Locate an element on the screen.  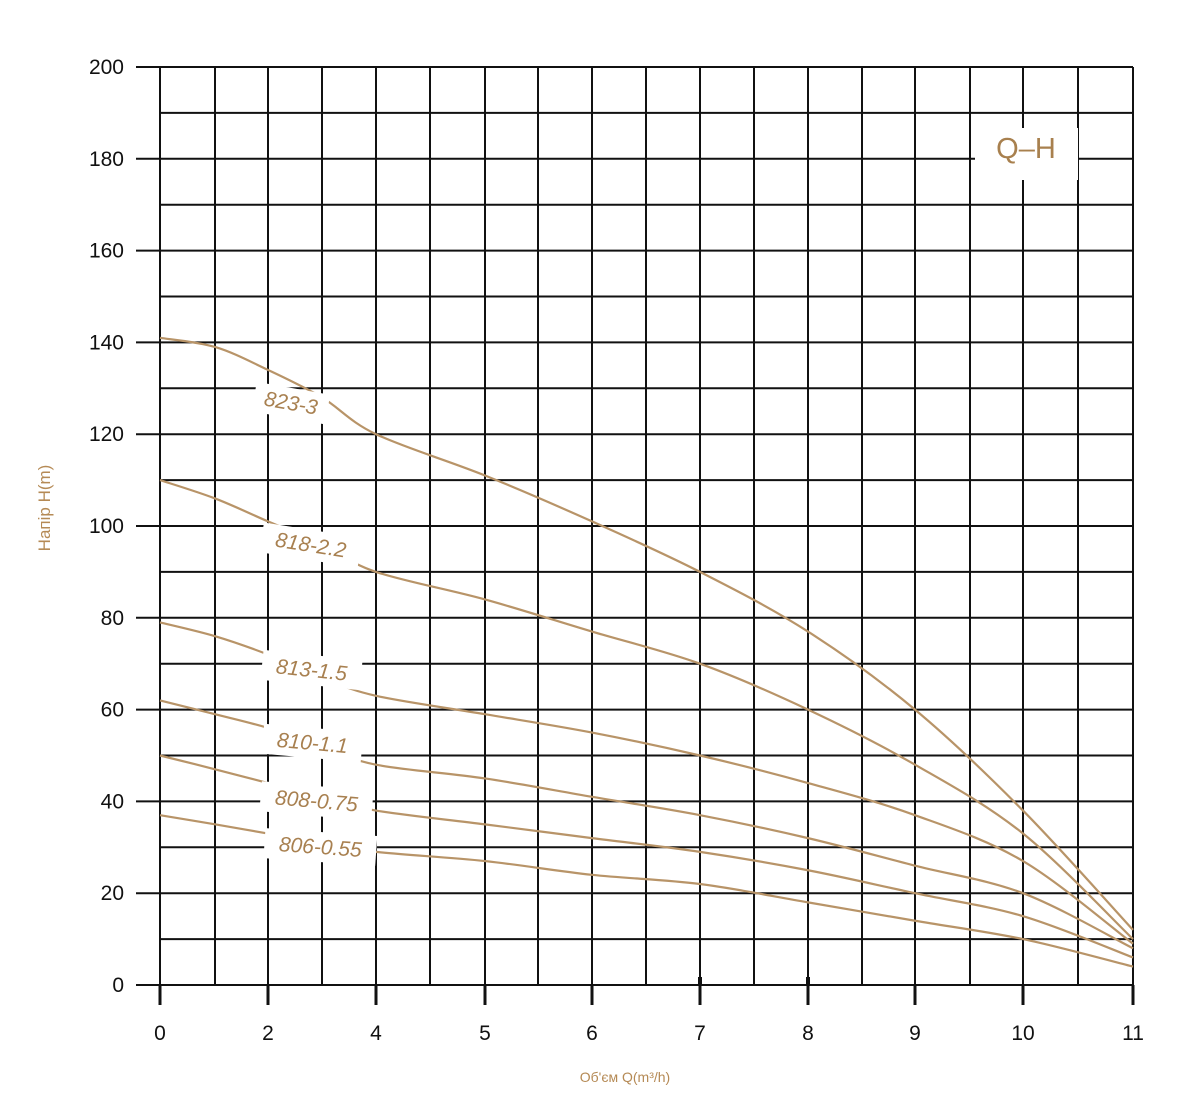
y-tick-label: 40 is located at coordinates (112, 801).